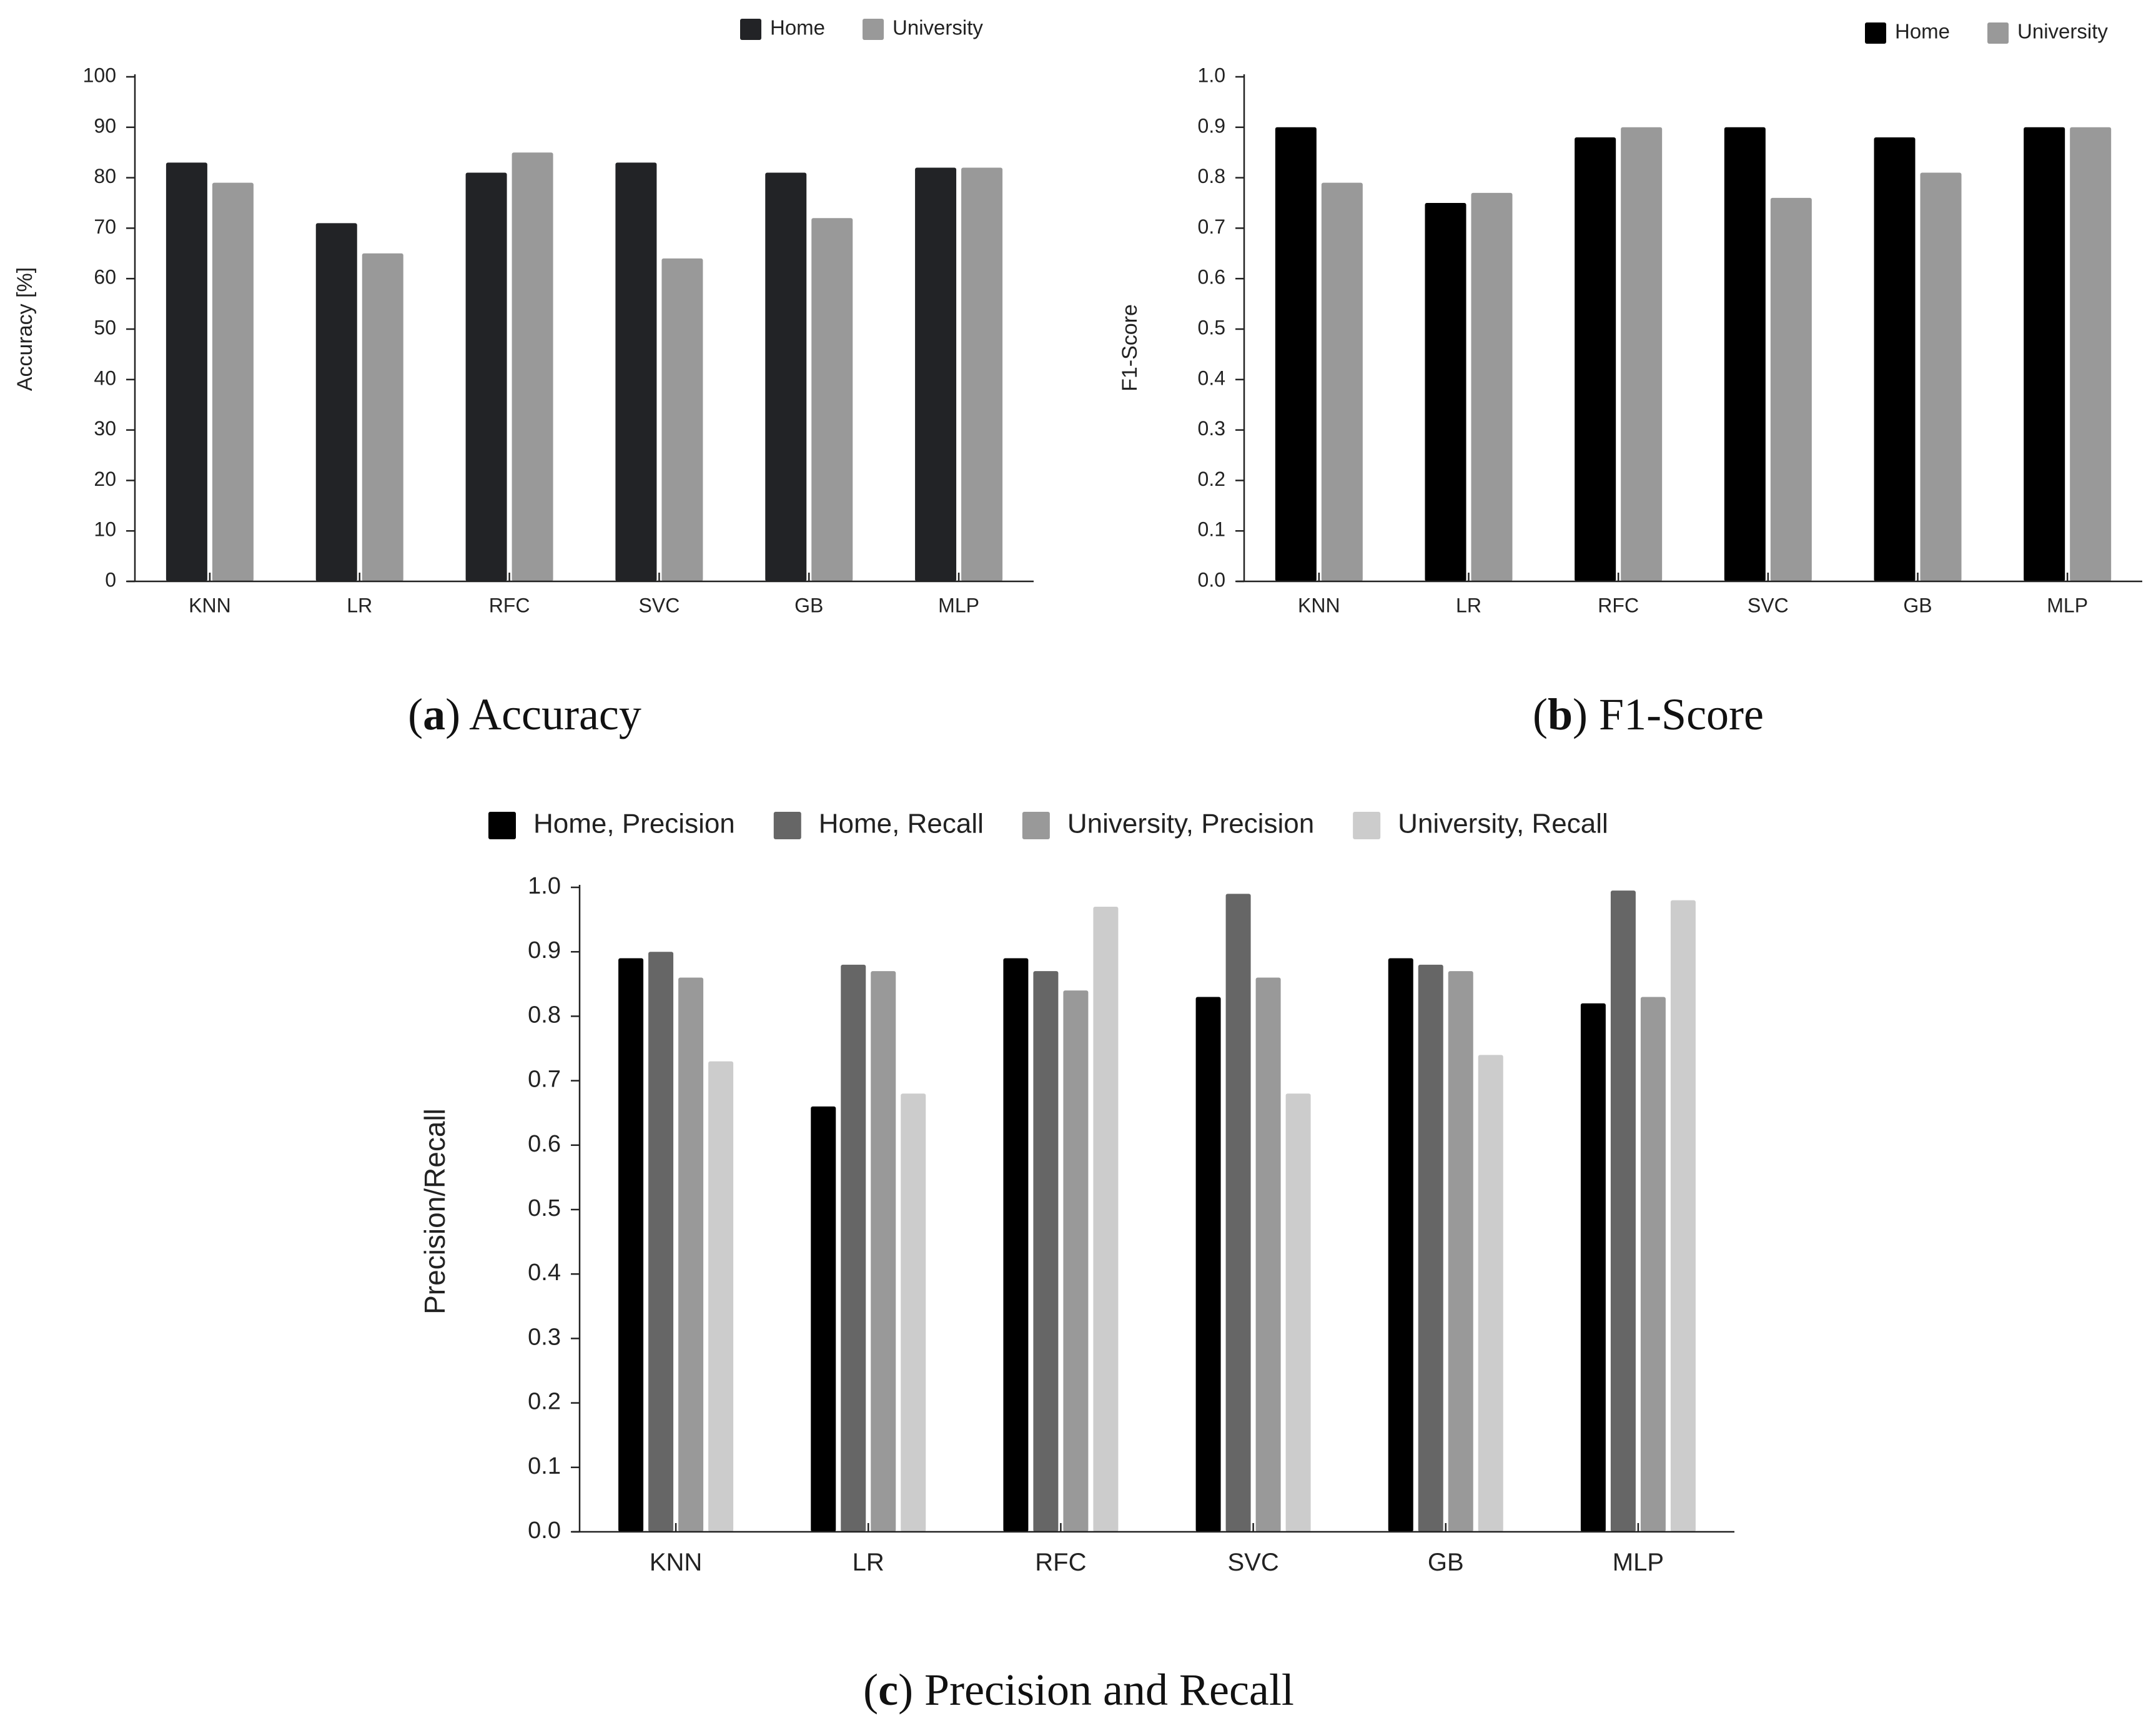 The height and width of the screenshot is (1736, 2156). I want to click on bar-knn-university-recall, so click(721, 1296).